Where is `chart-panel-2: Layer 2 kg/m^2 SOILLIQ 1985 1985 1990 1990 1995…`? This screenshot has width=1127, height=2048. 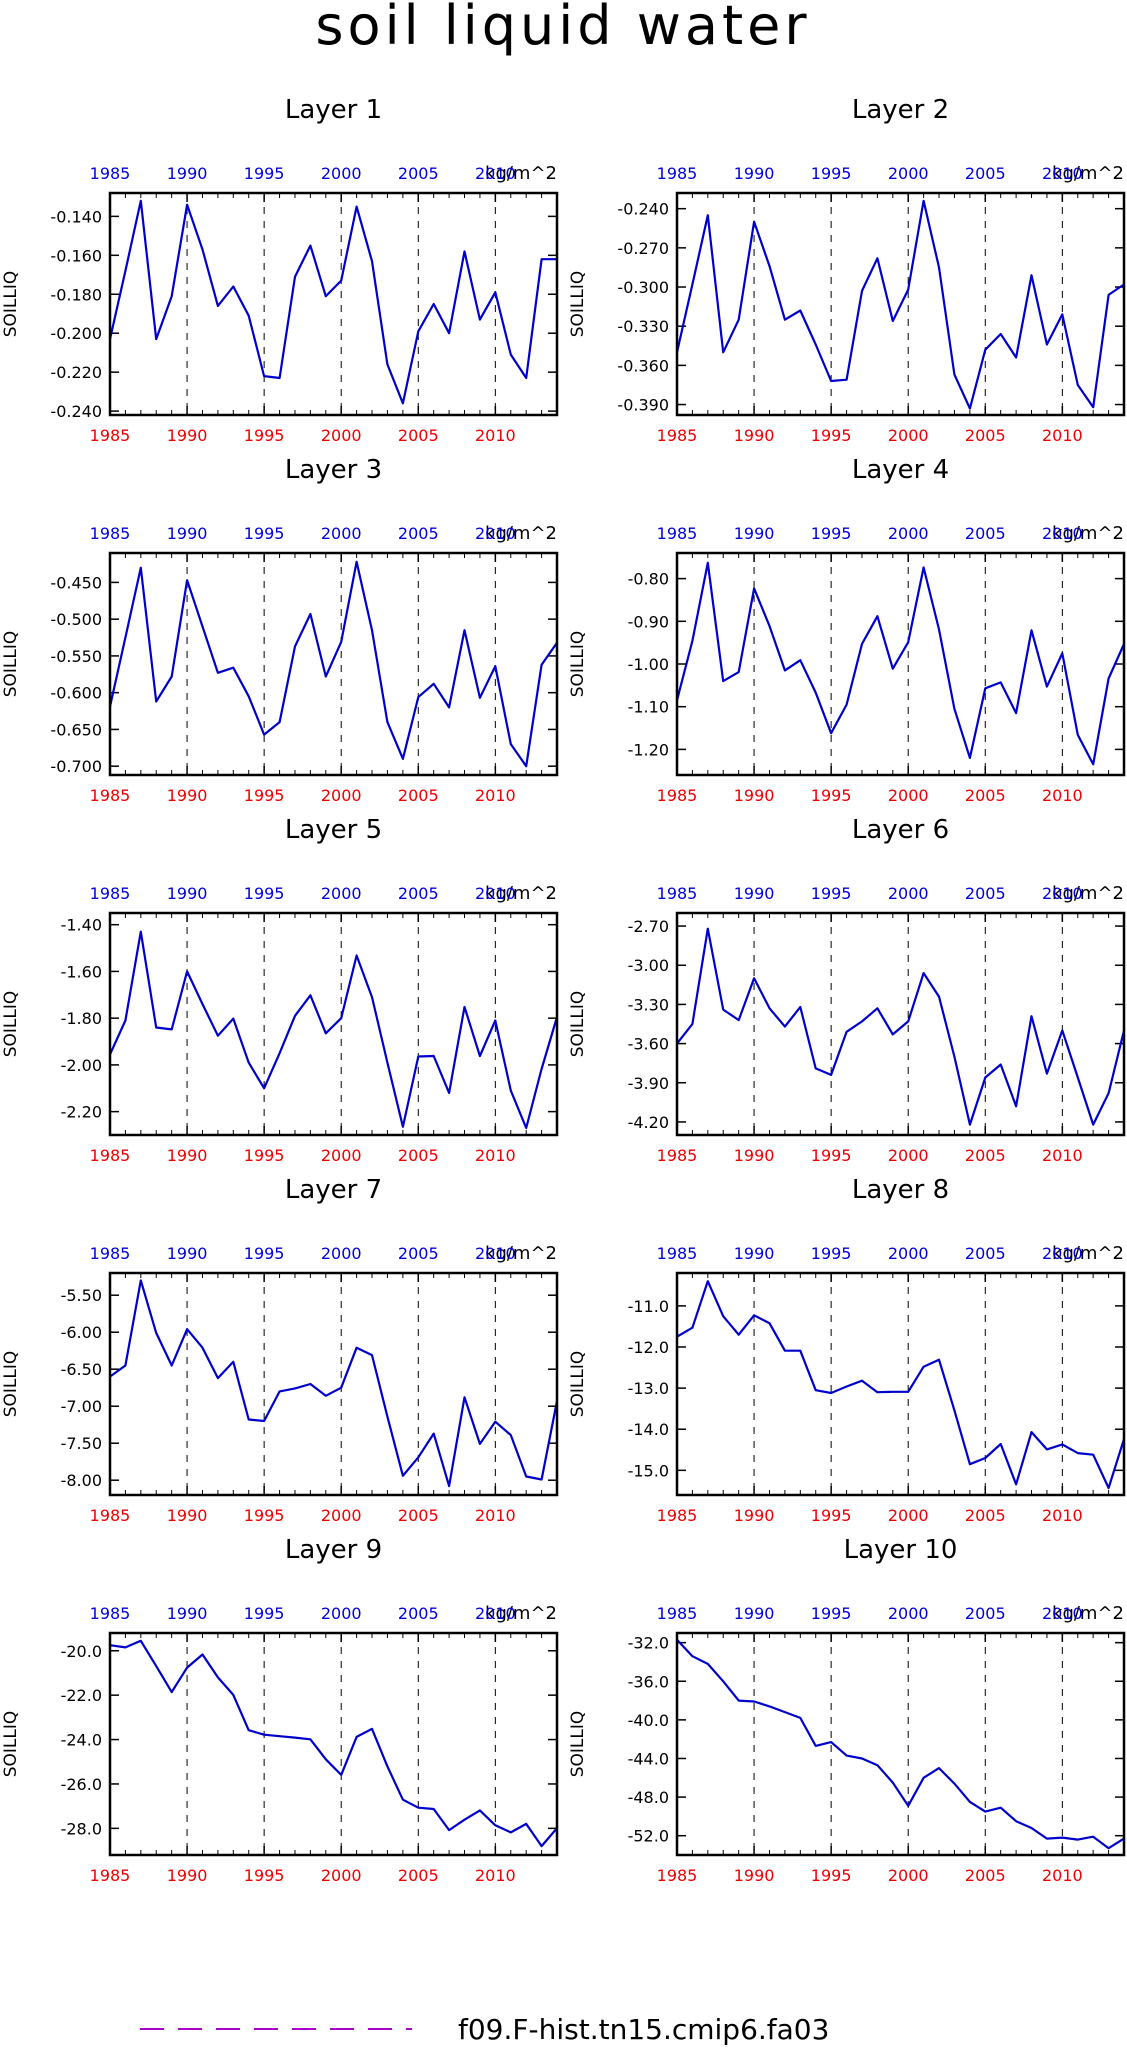 chart-panel-2: Layer 2 kg/m^2 SOILLIQ 1985 1985 1990 1990 1995… is located at coordinates (847, 270).